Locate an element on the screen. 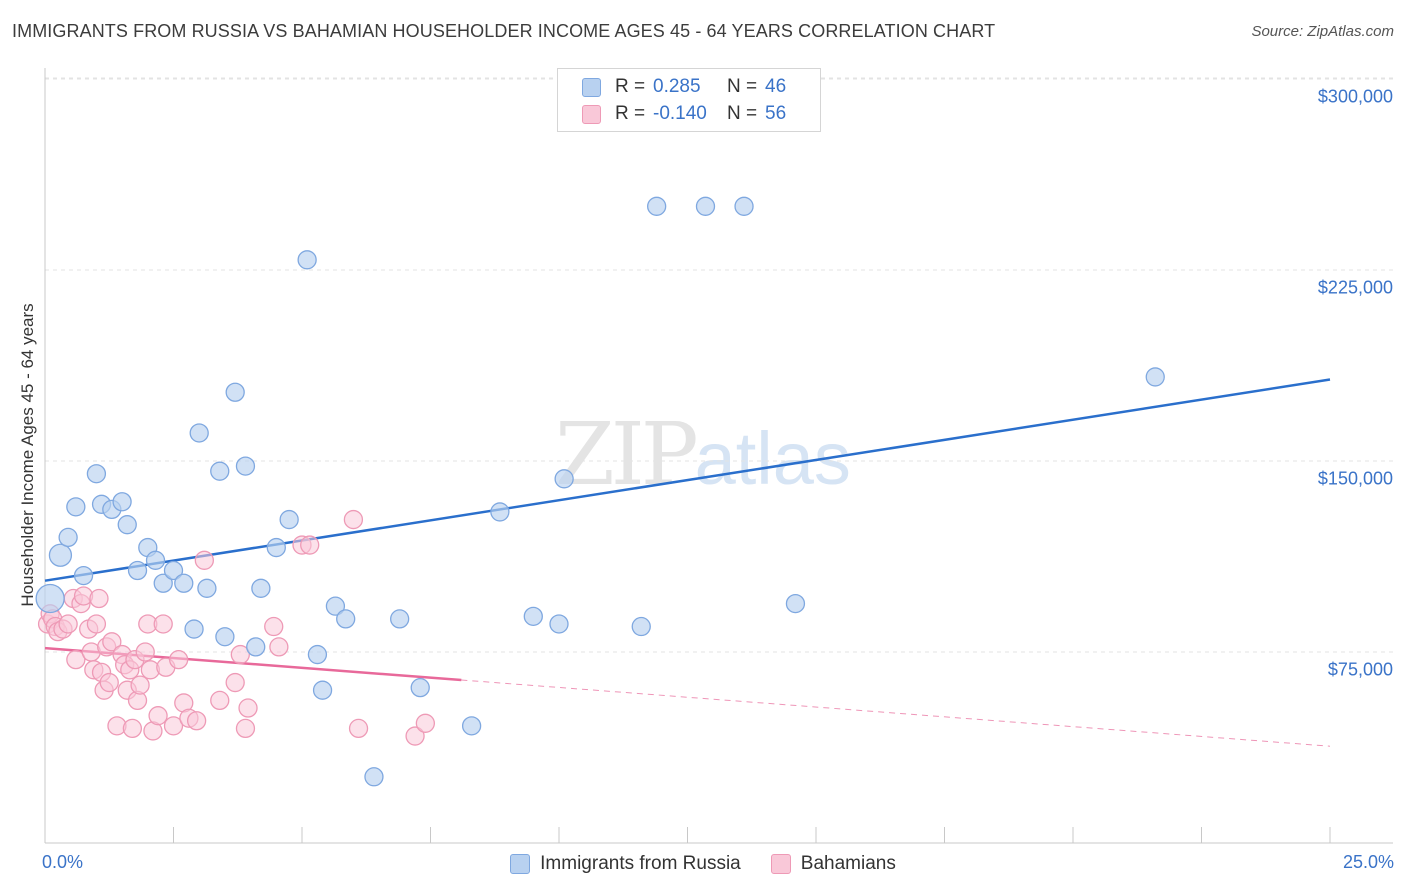 This screenshot has height=892, width=1406. y-tick-label: $300,000 is located at coordinates (1355, 96).